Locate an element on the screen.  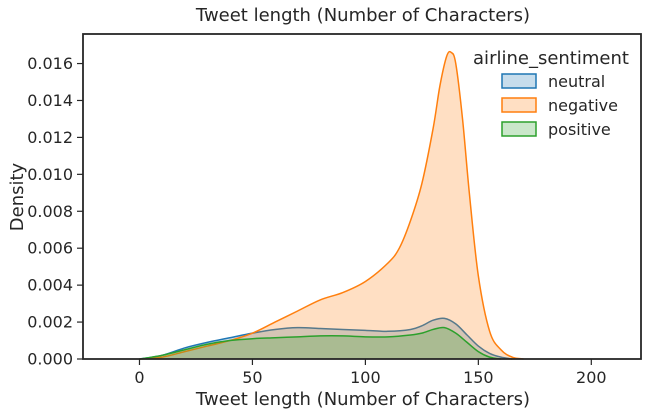
legend-swatch-negative is located at coordinates (519, 105).